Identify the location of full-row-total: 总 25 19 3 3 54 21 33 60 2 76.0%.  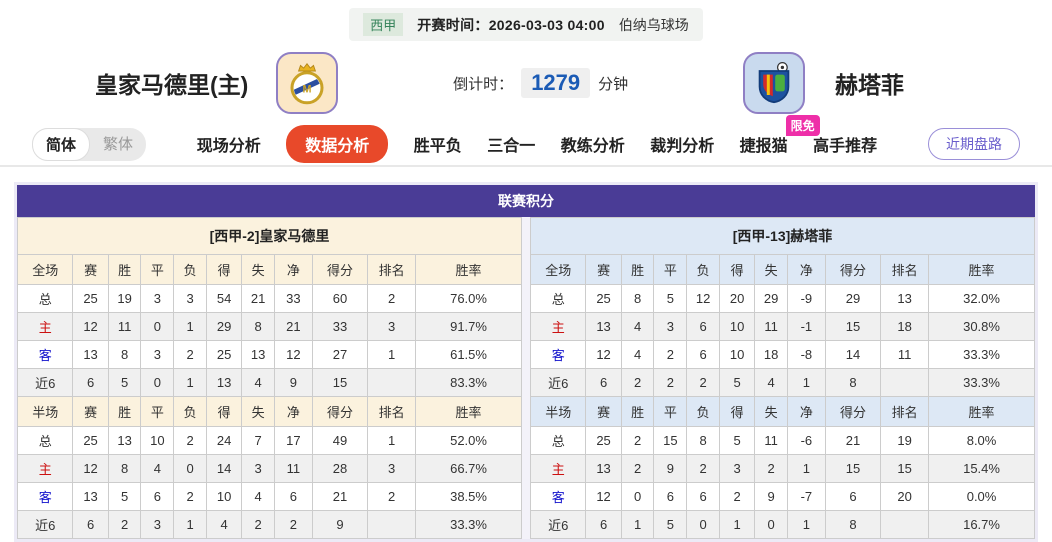
(269, 298).